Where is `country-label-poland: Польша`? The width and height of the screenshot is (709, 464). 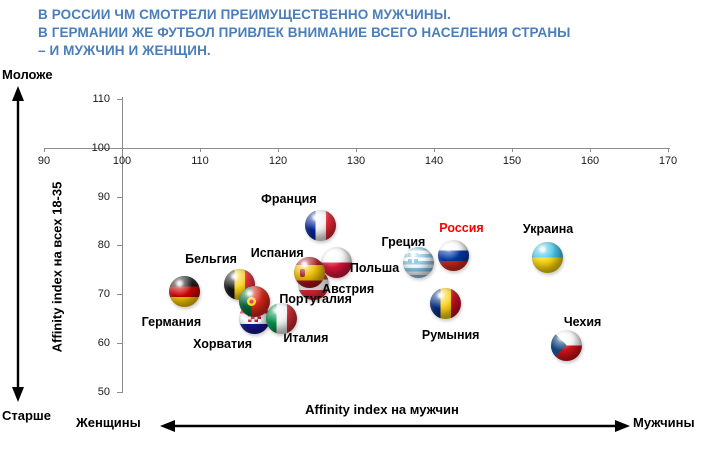 country-label-poland: Польша is located at coordinates (374, 268).